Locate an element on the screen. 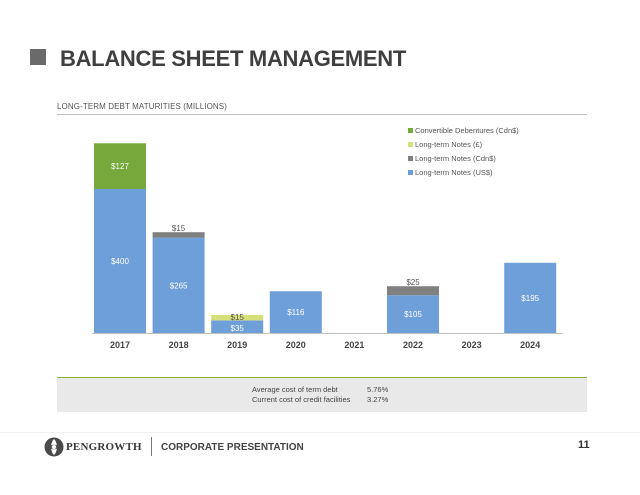 This screenshot has width=640, height=495. footer-label: CORPORATE PRESENTATION is located at coordinates (232, 447).